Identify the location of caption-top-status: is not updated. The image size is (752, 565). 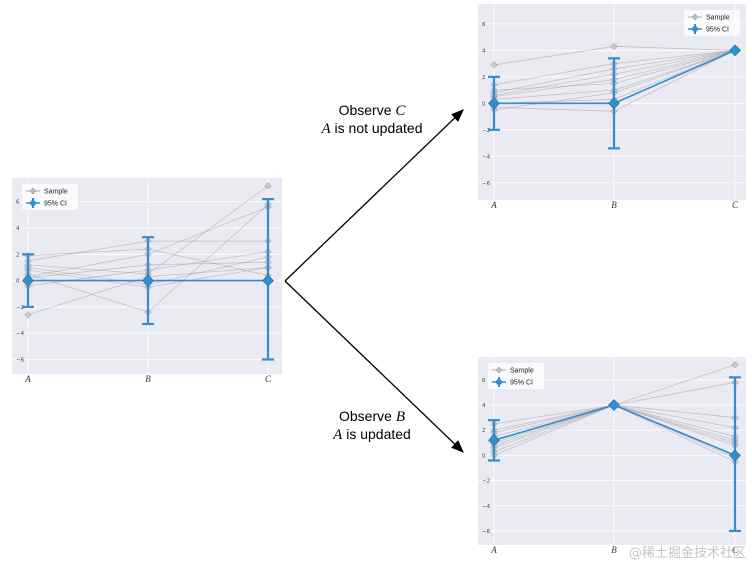
(378, 128).